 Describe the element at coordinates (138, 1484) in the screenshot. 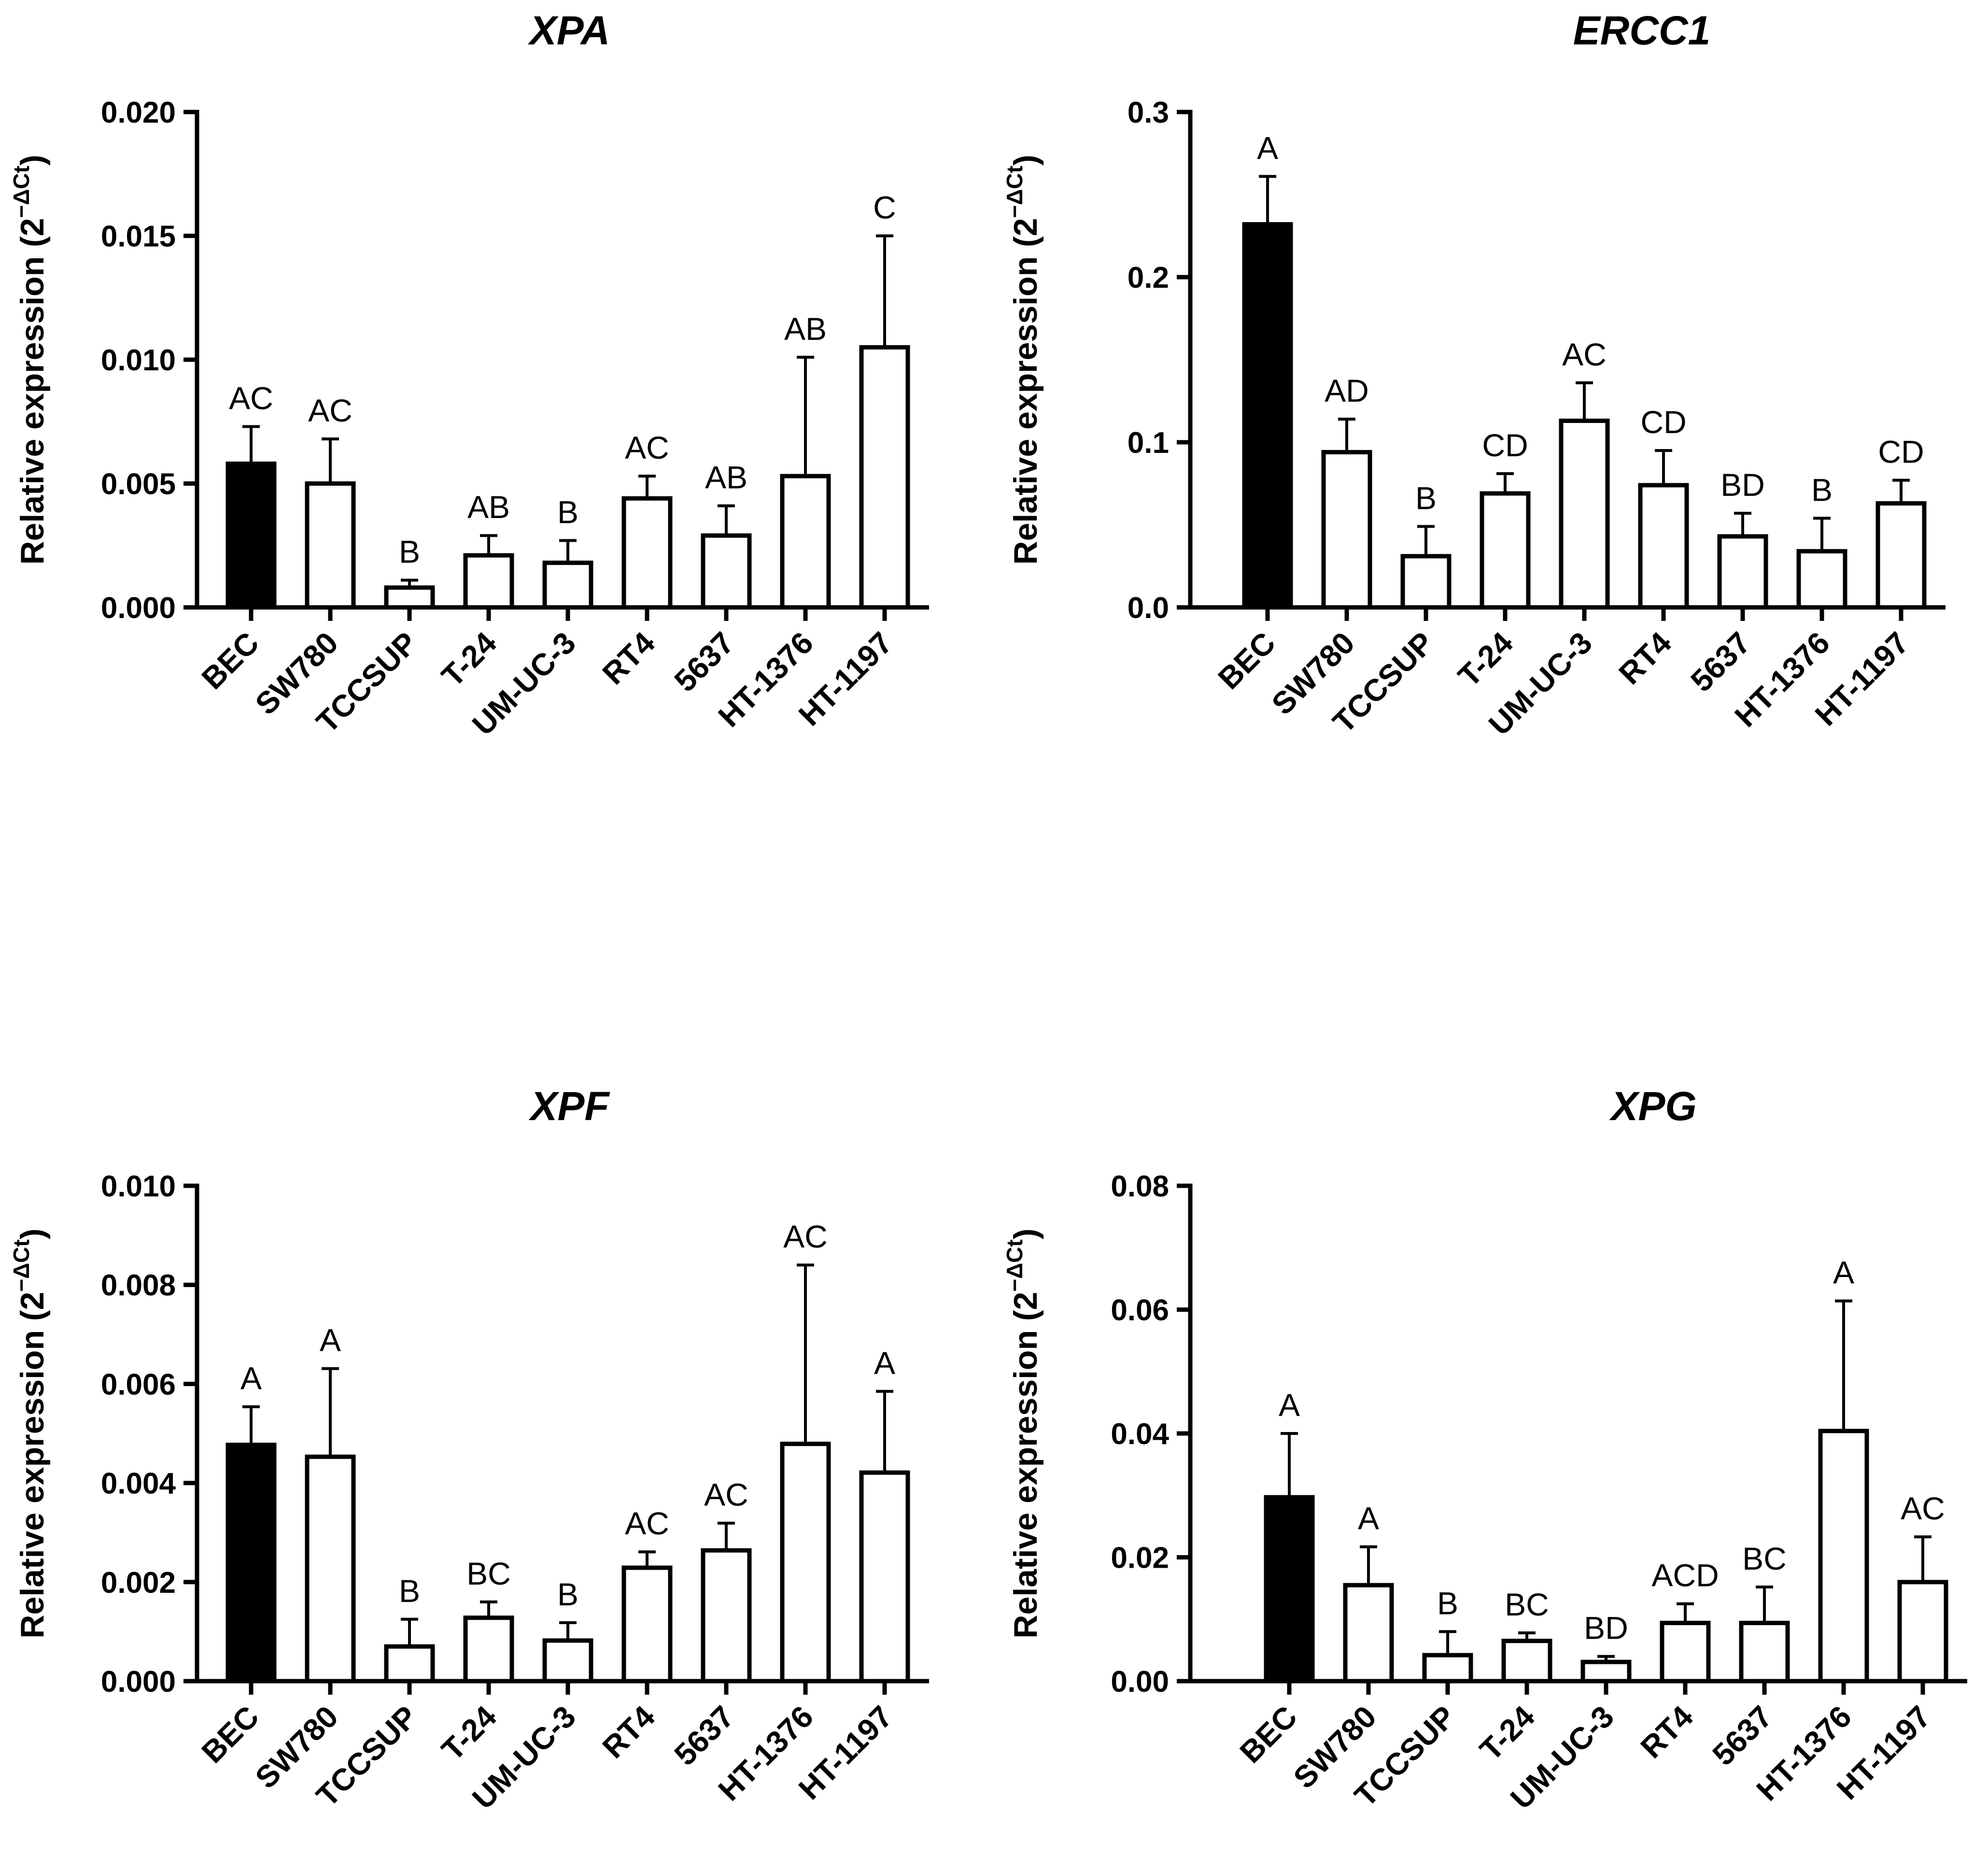

I see `y-tick-label: 0.004` at that location.